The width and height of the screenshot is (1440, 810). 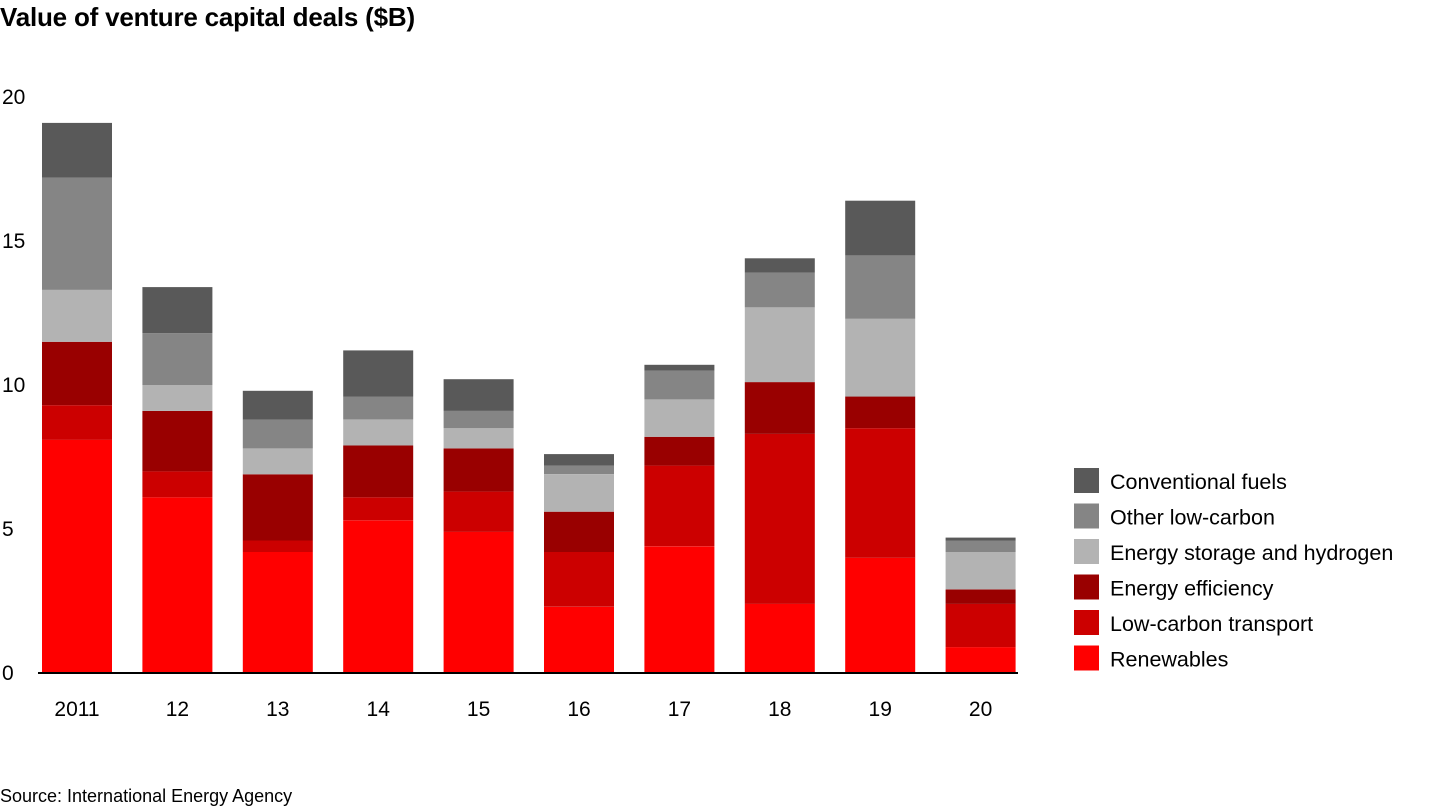 What do you see at coordinates (1086, 658) in the screenshot?
I see `legend-swatch-renewables` at bounding box center [1086, 658].